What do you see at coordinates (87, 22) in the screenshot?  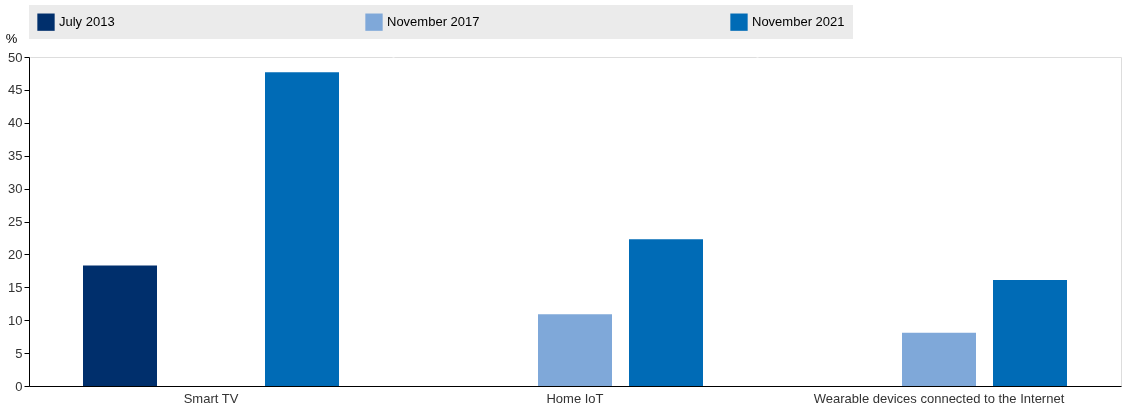 I see `legend-label: July 2013` at bounding box center [87, 22].